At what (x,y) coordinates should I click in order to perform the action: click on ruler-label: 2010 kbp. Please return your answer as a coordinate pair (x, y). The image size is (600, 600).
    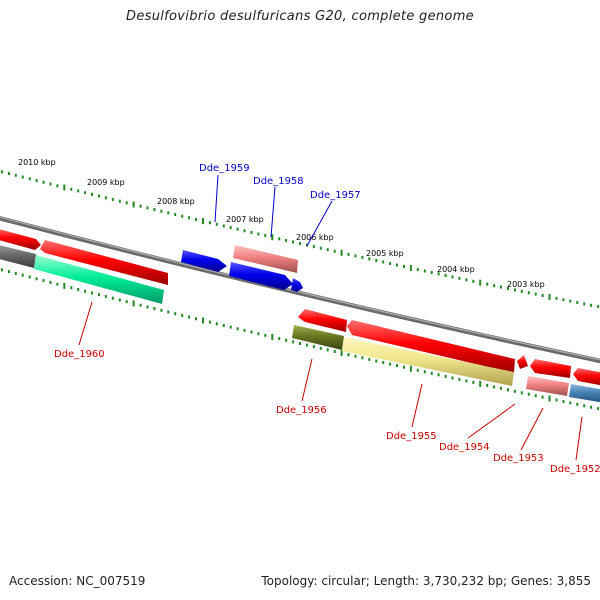
    Looking at the image, I should click on (37, 162).